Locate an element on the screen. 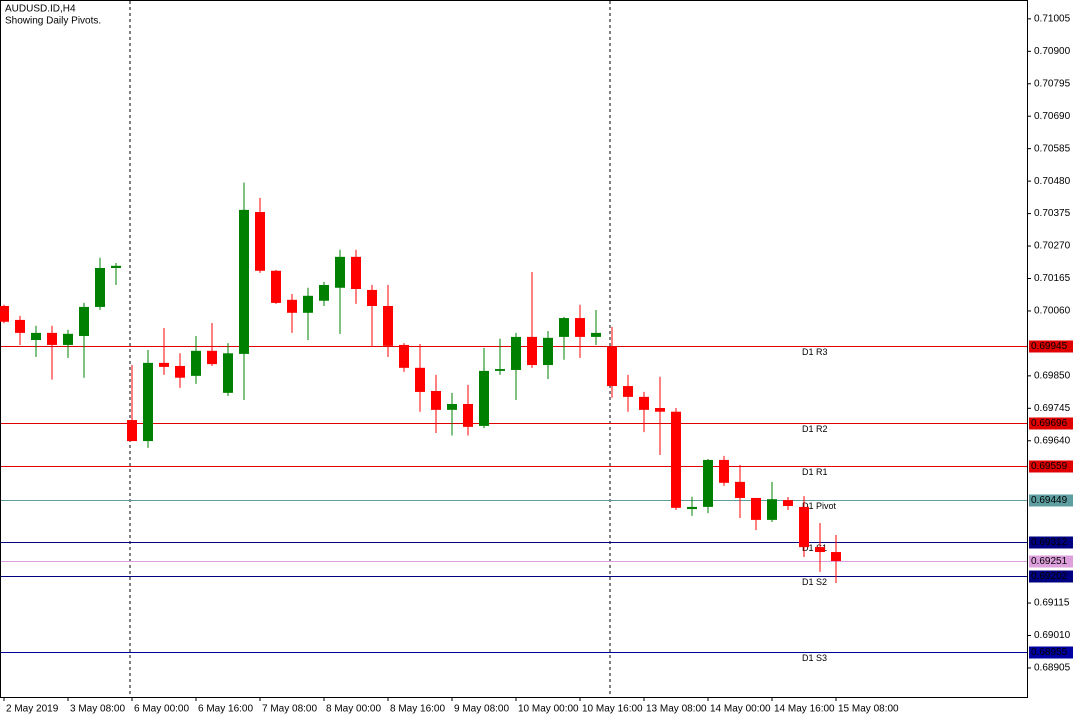 The width and height of the screenshot is (1080, 725). price-tag-label: 0.69312 is located at coordinates (1049, 542).